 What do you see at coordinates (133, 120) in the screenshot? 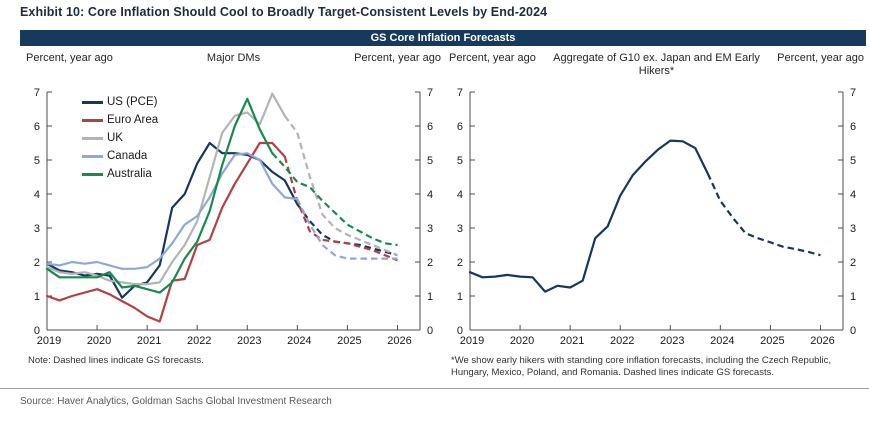
I see `legend-label: Euro Area` at bounding box center [133, 120].